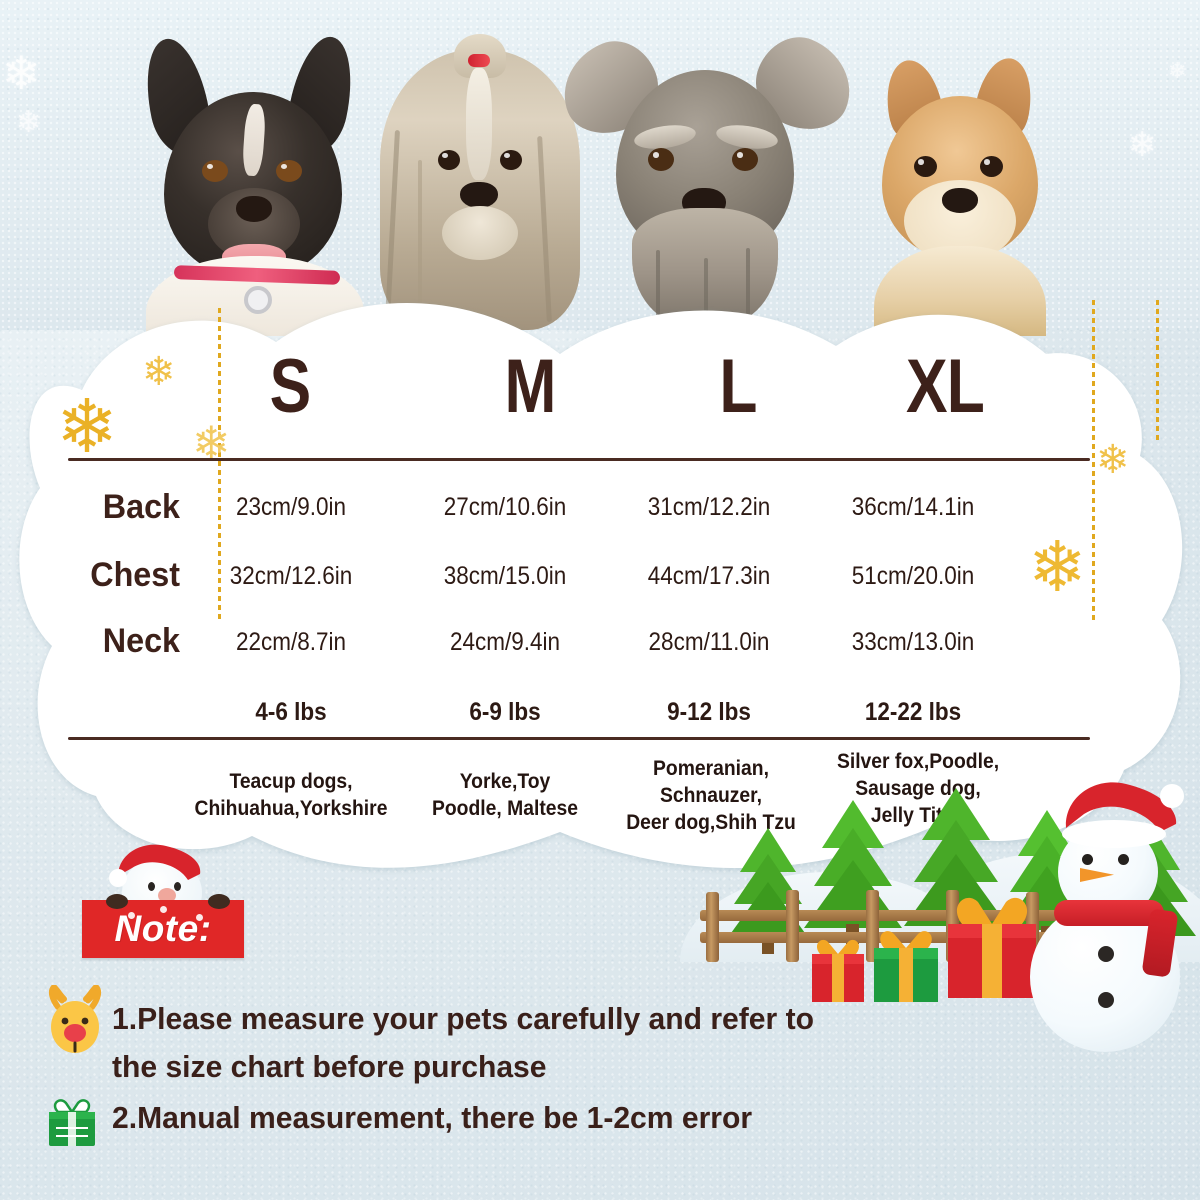  What do you see at coordinates (579, 738) in the screenshot?
I see `table-rule-bottom` at bounding box center [579, 738].